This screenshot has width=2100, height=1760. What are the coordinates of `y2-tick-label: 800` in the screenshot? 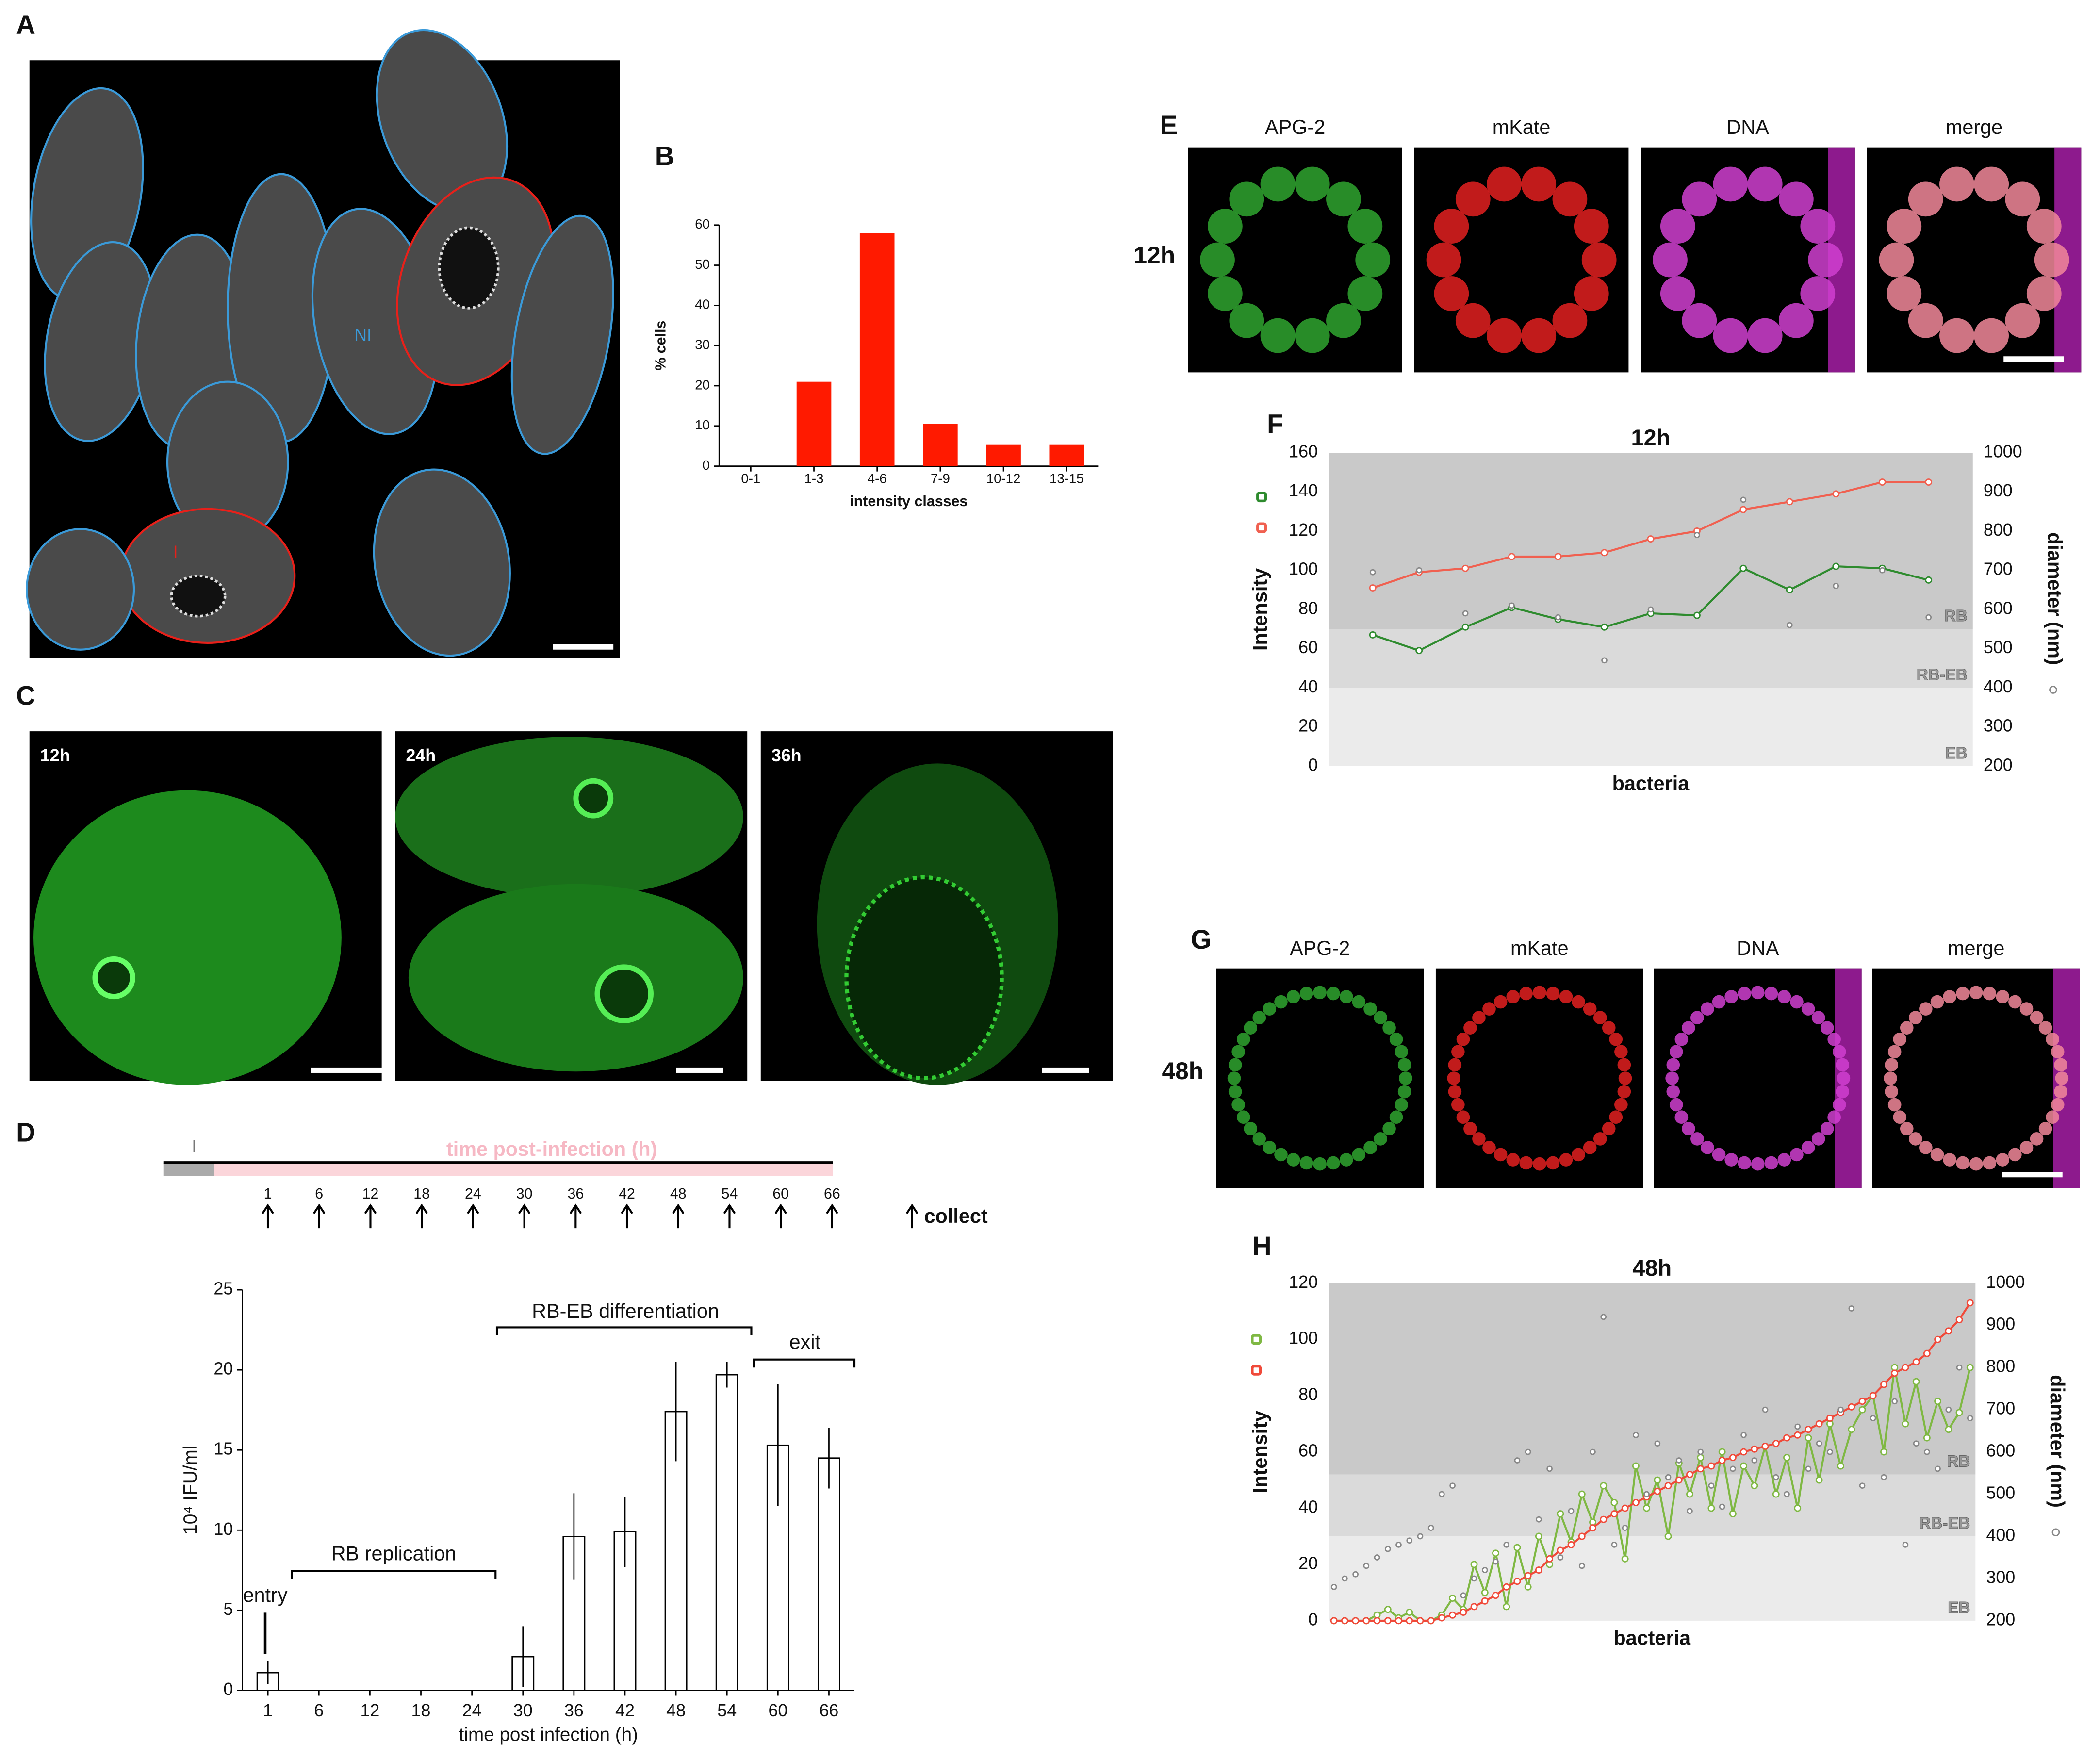 It's located at (2001, 1367).